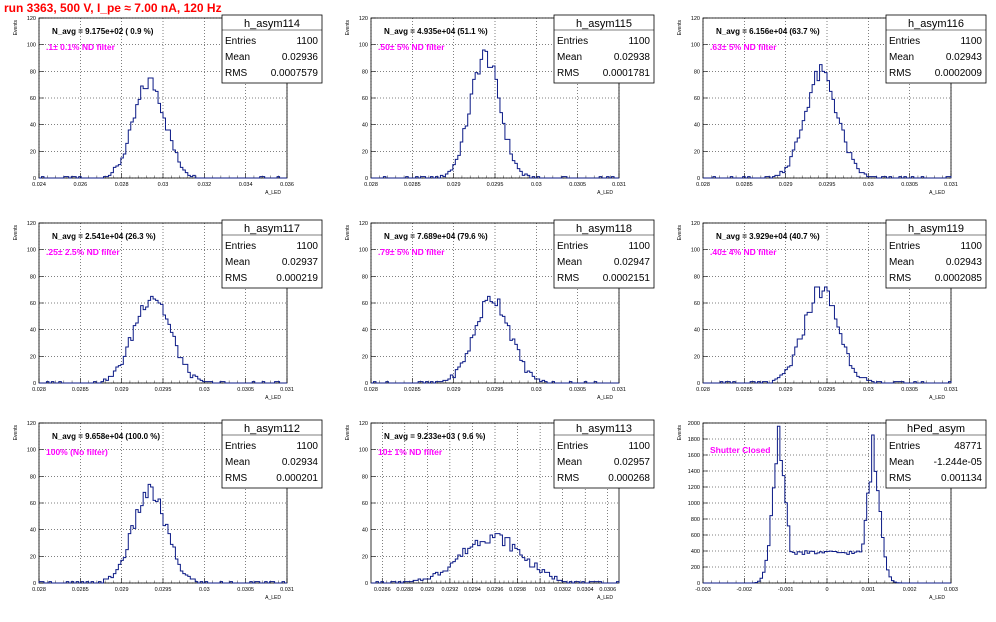 Image resolution: width=996 pixels, height=622 pixels. What do you see at coordinates (436, 236) in the screenshot?
I see `navg-label: N_avg = 7.689e+04 (79.6 %)` at bounding box center [436, 236].